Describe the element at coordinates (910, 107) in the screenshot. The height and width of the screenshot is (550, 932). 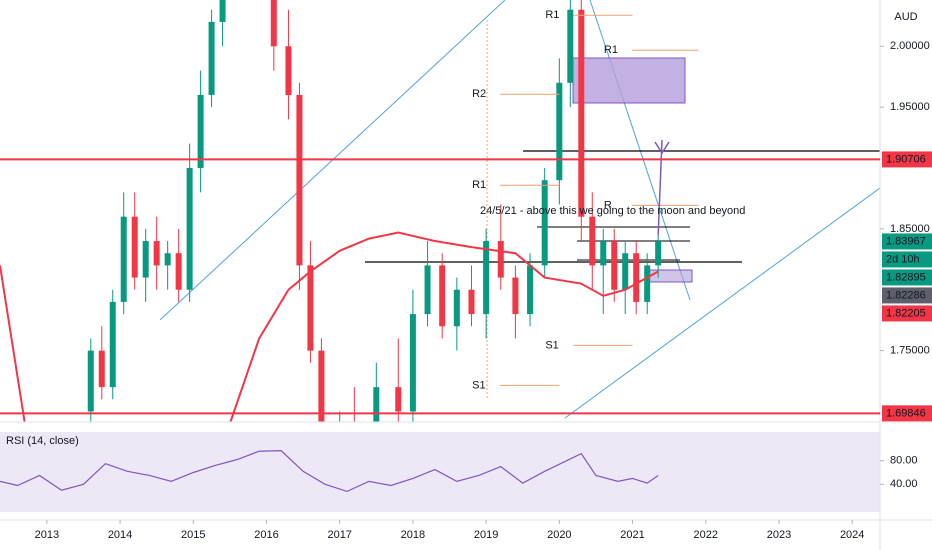
I see `y-tick-label: 1.95000` at that location.